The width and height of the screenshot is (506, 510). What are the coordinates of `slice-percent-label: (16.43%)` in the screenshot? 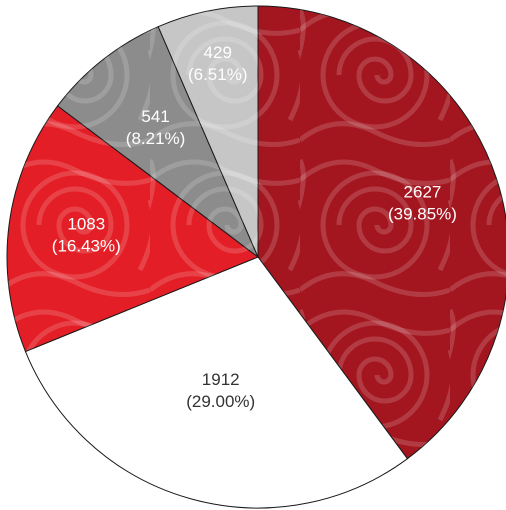 It's located at (86, 246).